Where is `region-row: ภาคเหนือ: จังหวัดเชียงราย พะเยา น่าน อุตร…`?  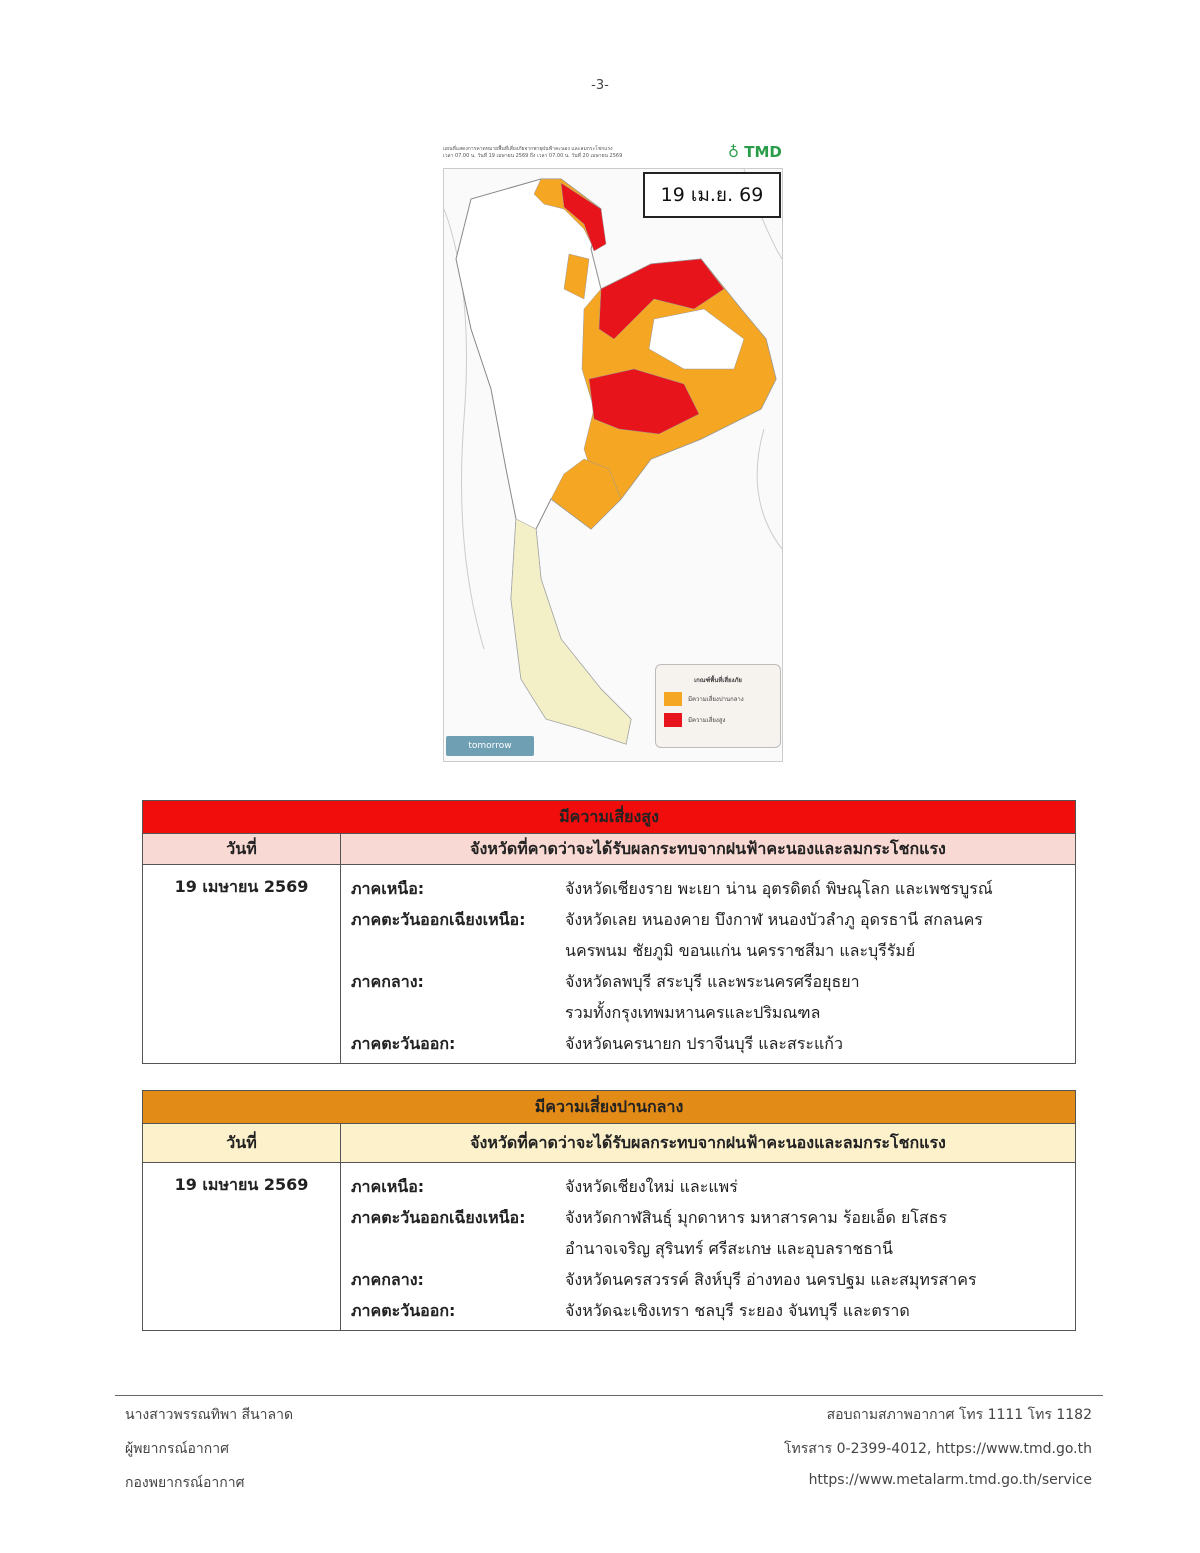 region-row: ภาคเหนือ: จังหวัดเชียงราย พะเยา น่าน อุตร… is located at coordinates (713, 888).